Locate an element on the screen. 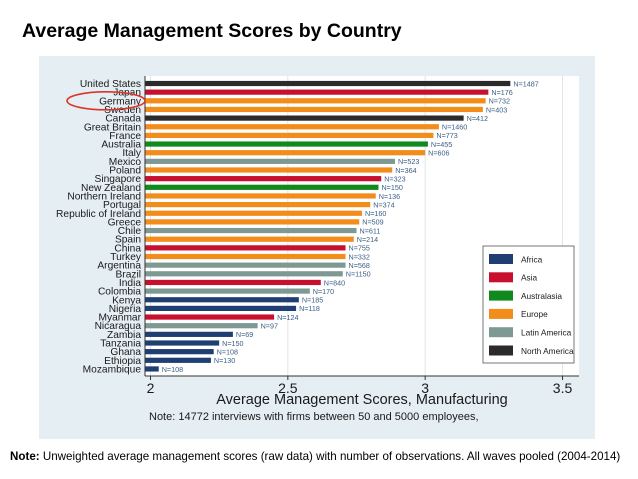  country-label: Canada is located at coordinates (123, 119).